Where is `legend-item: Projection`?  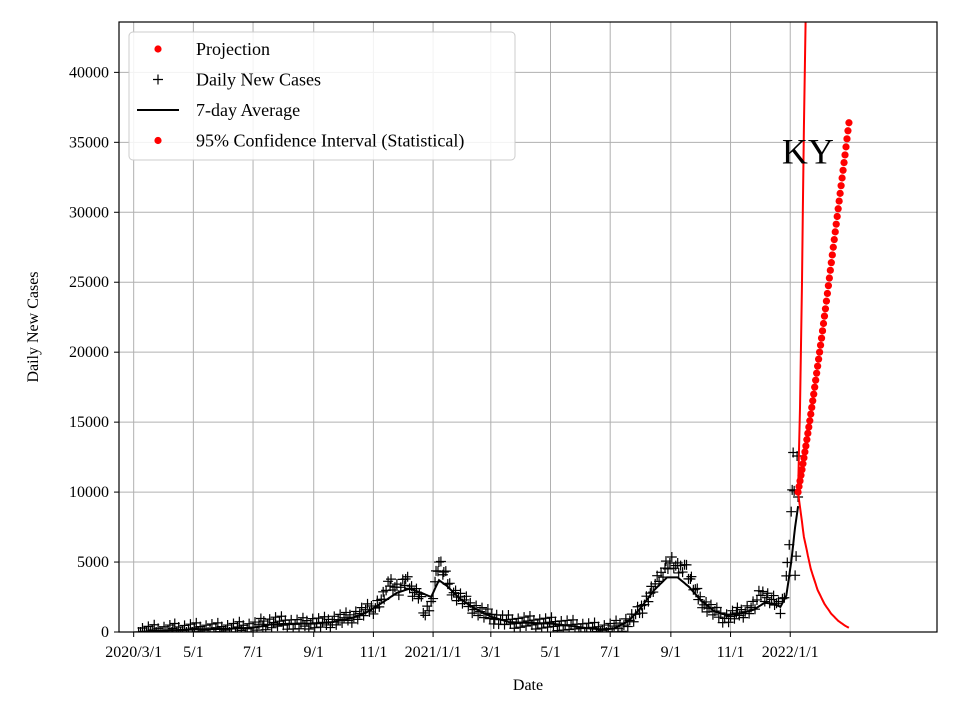
legend-item: Projection is located at coordinates (212, 49).